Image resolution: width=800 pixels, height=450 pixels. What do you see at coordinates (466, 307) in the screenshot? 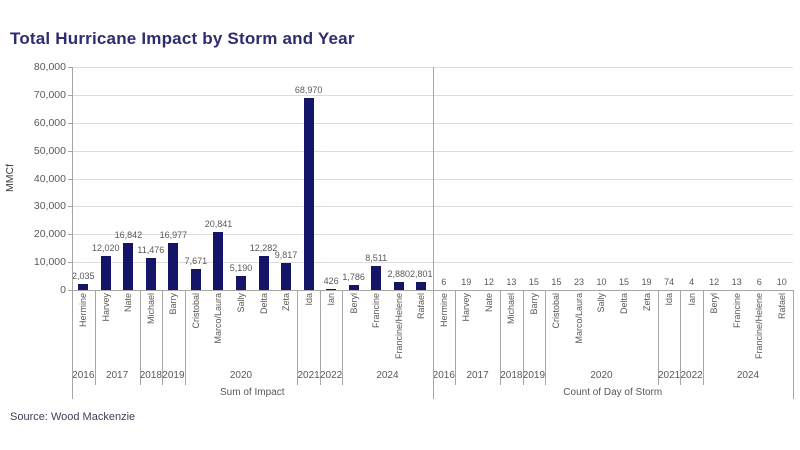
I see `x-category-label: Harvey` at bounding box center [466, 307].